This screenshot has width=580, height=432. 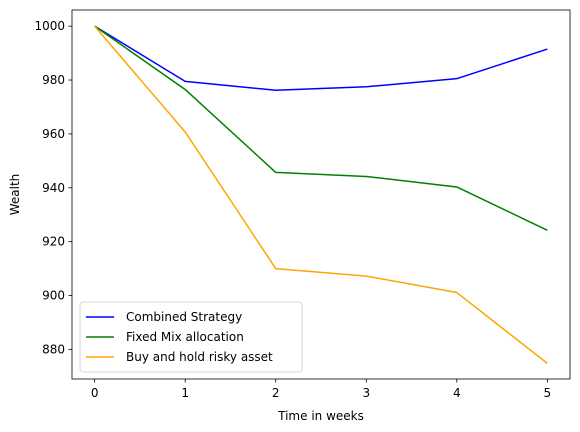 I want to click on y-tick-label: 960, so click(x=53, y=134).